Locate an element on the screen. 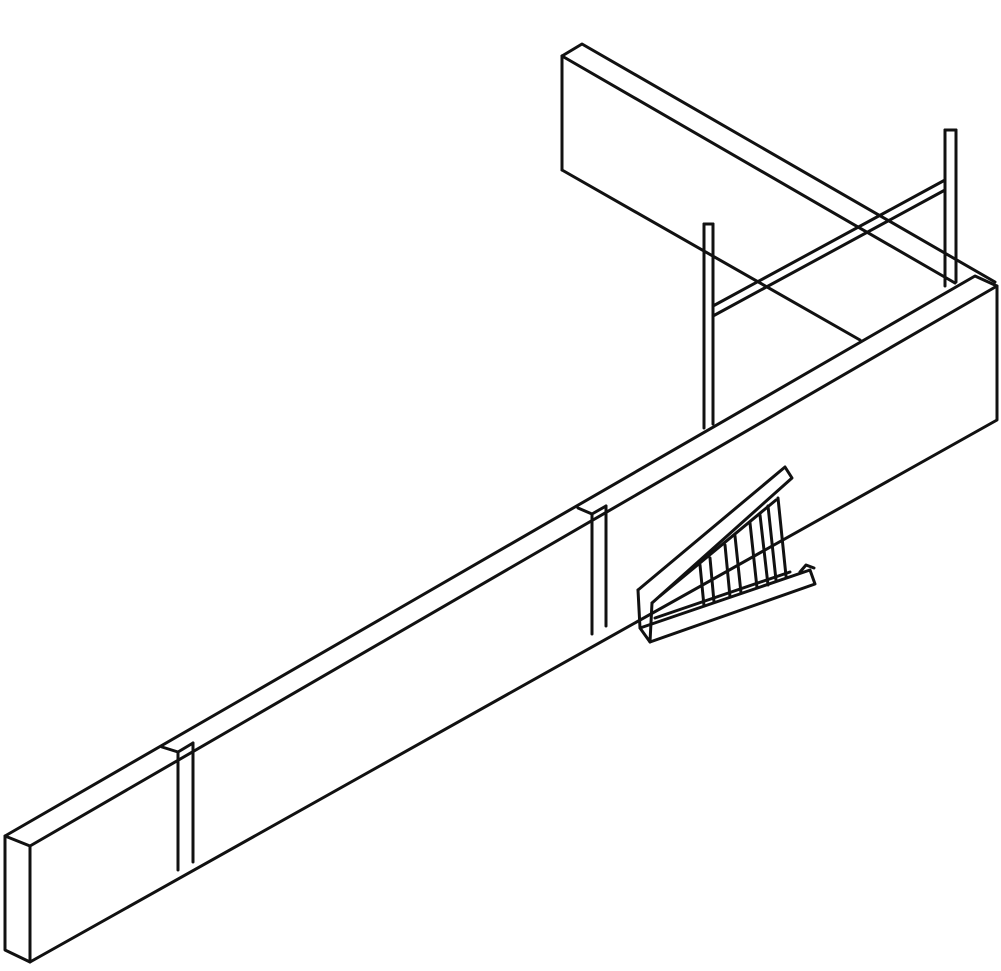 The width and height of the screenshot is (1001, 971). long-wall-end-edge is located at coordinates (17, 899).